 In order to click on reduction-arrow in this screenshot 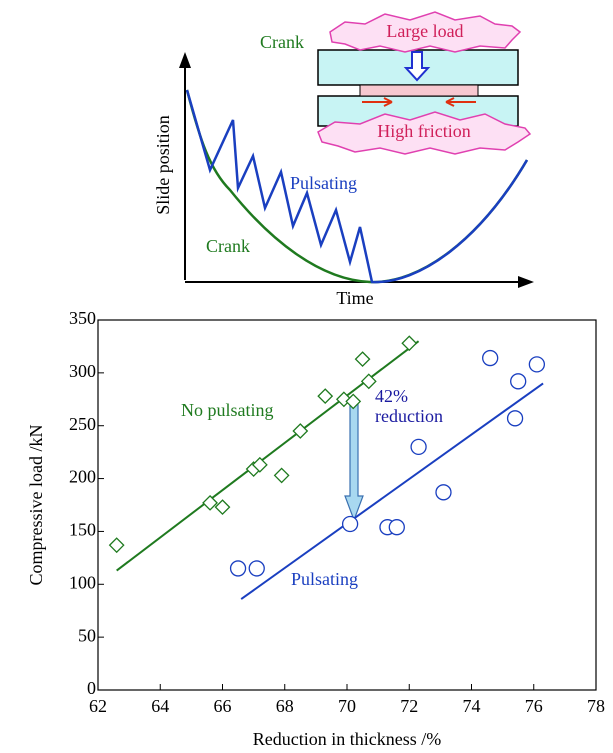, I will do `click(354, 462)`.